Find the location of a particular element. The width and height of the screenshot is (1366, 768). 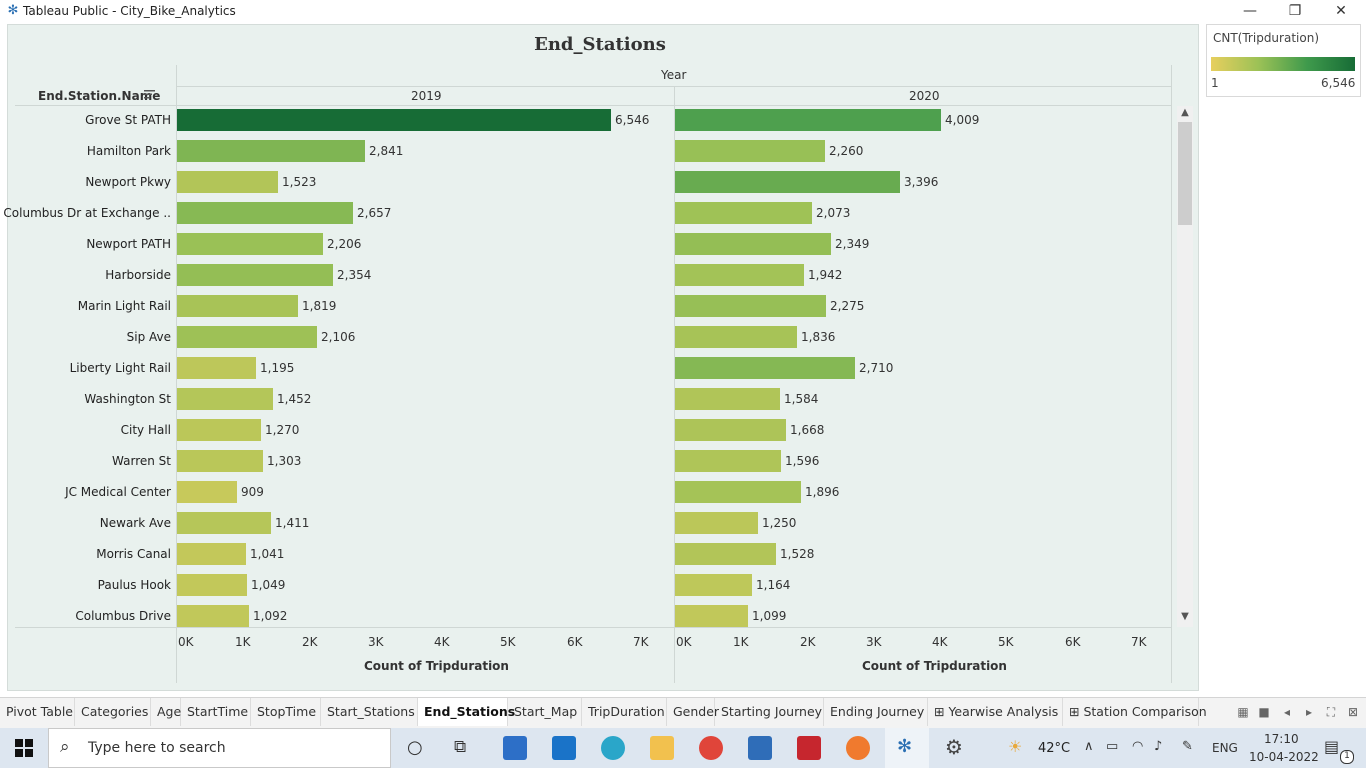

sheet-tab: Categories is located at coordinates (113, 712).